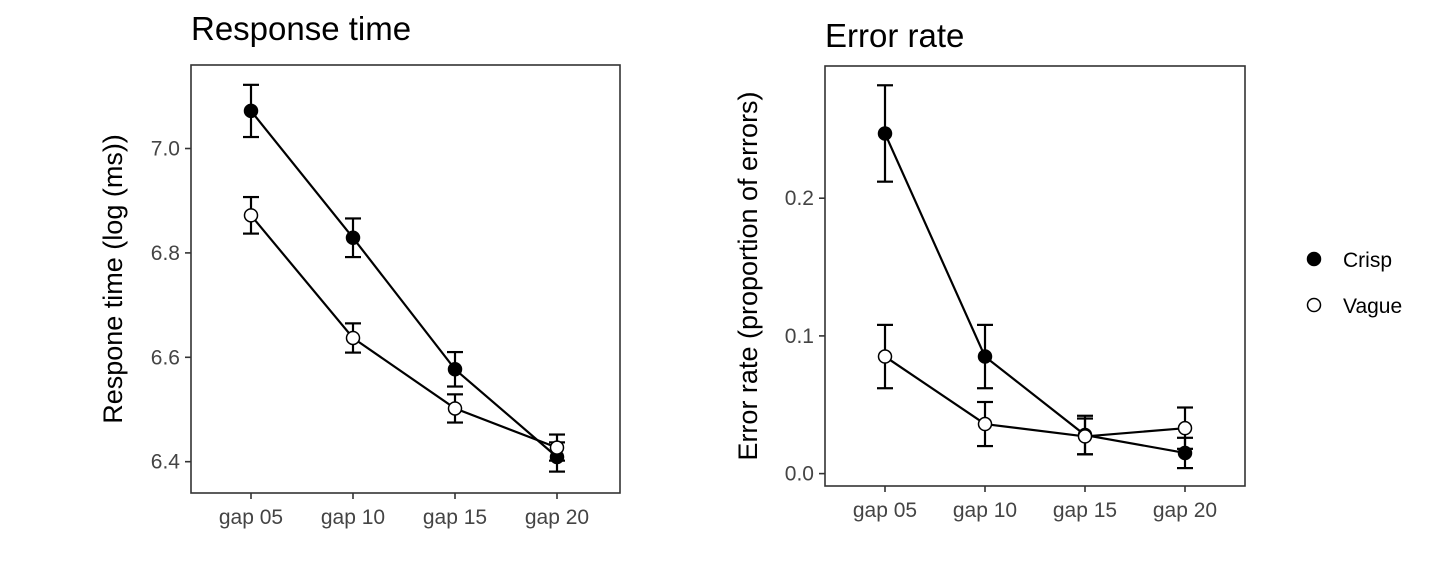  Describe the element at coordinates (171, 306) in the screenshot. I see `y-axis: 6.4 6.6 6.8 7.0` at that location.